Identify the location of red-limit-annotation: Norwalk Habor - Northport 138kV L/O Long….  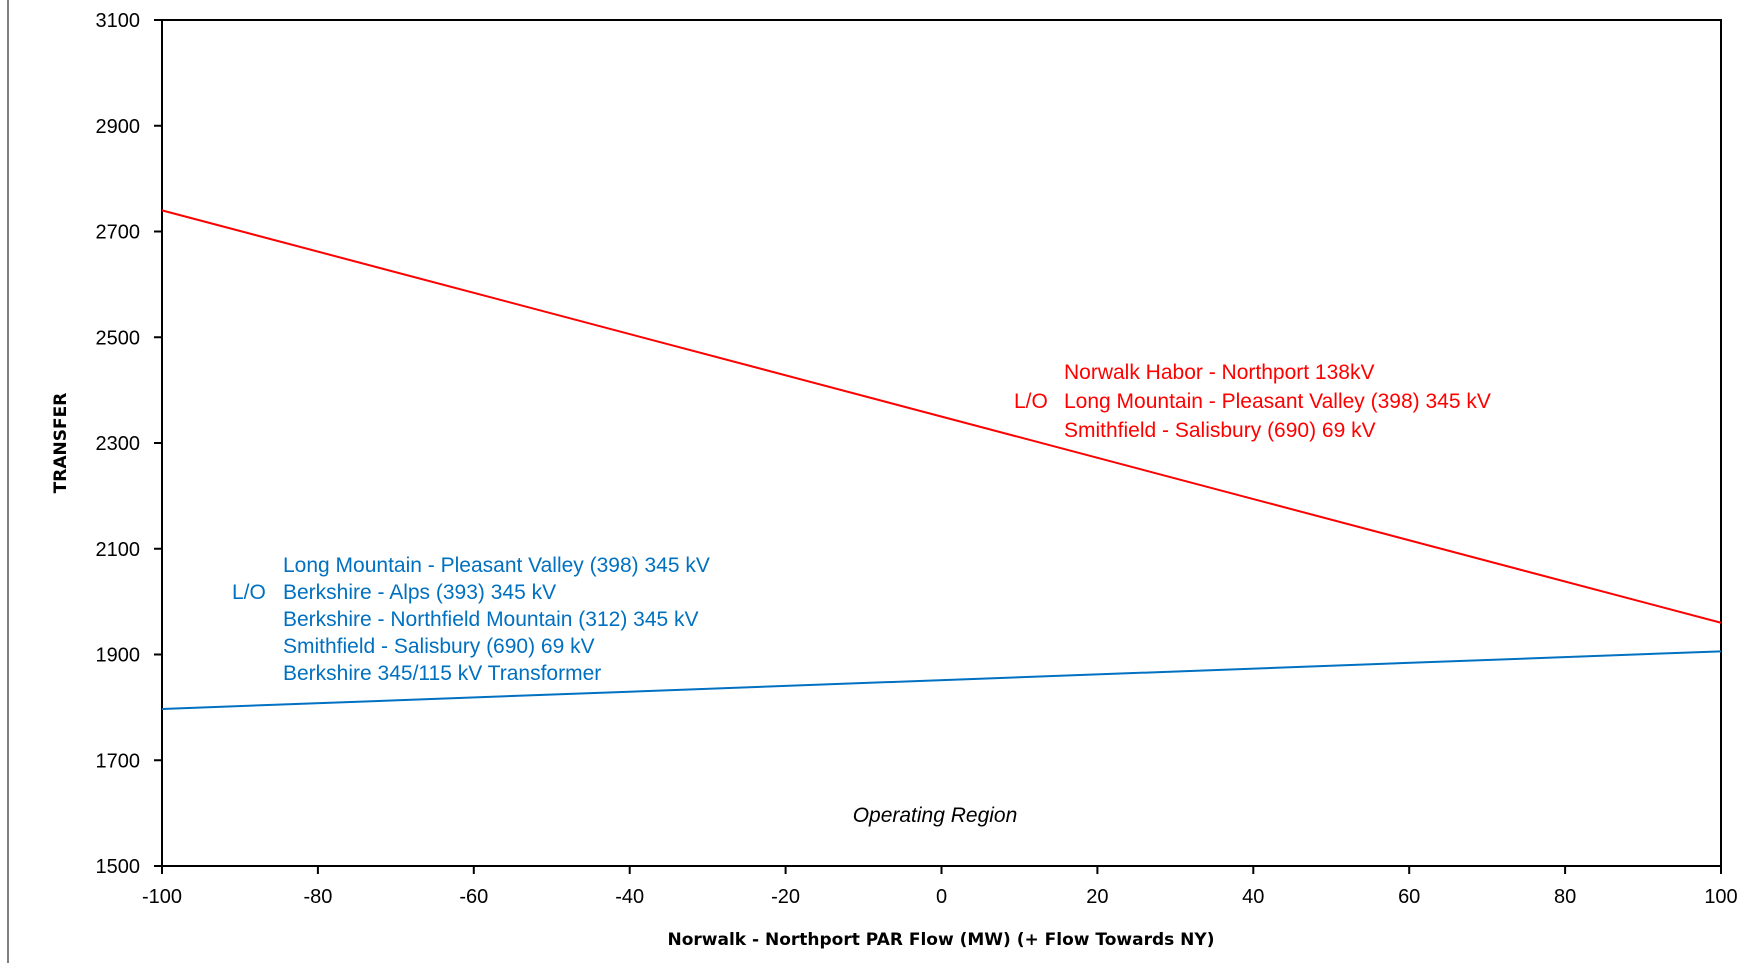
(1252, 401).